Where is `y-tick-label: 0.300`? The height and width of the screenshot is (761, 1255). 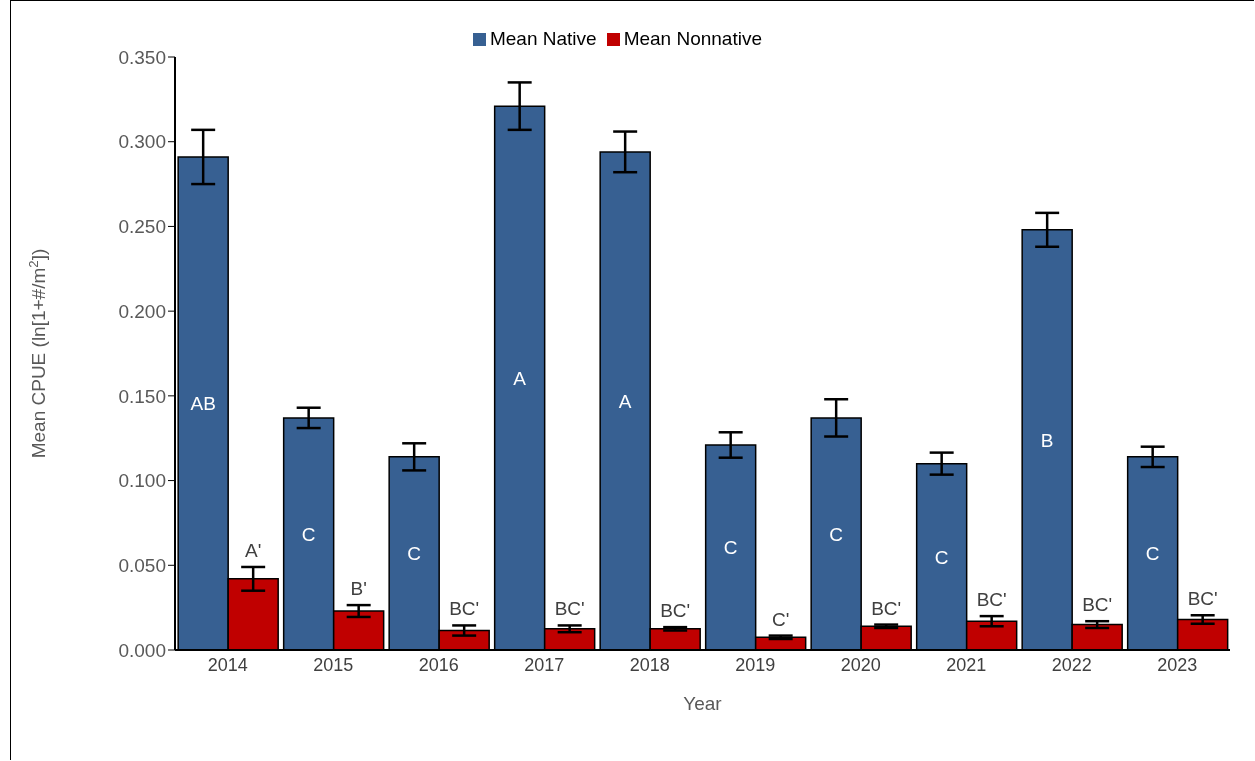 y-tick-label: 0.300 is located at coordinates (142, 142).